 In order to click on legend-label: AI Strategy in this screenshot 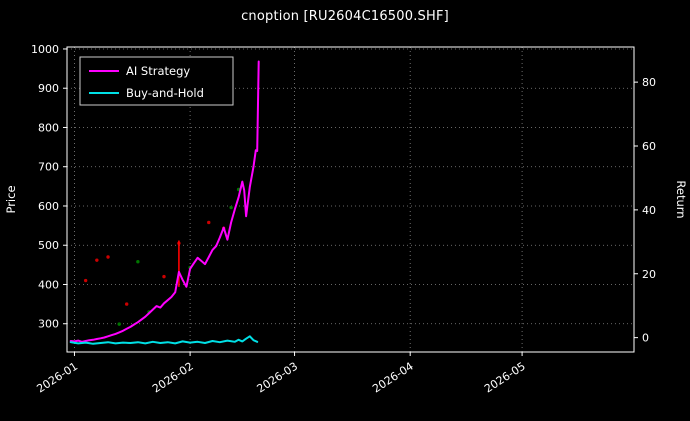, I will do `click(158, 71)`.